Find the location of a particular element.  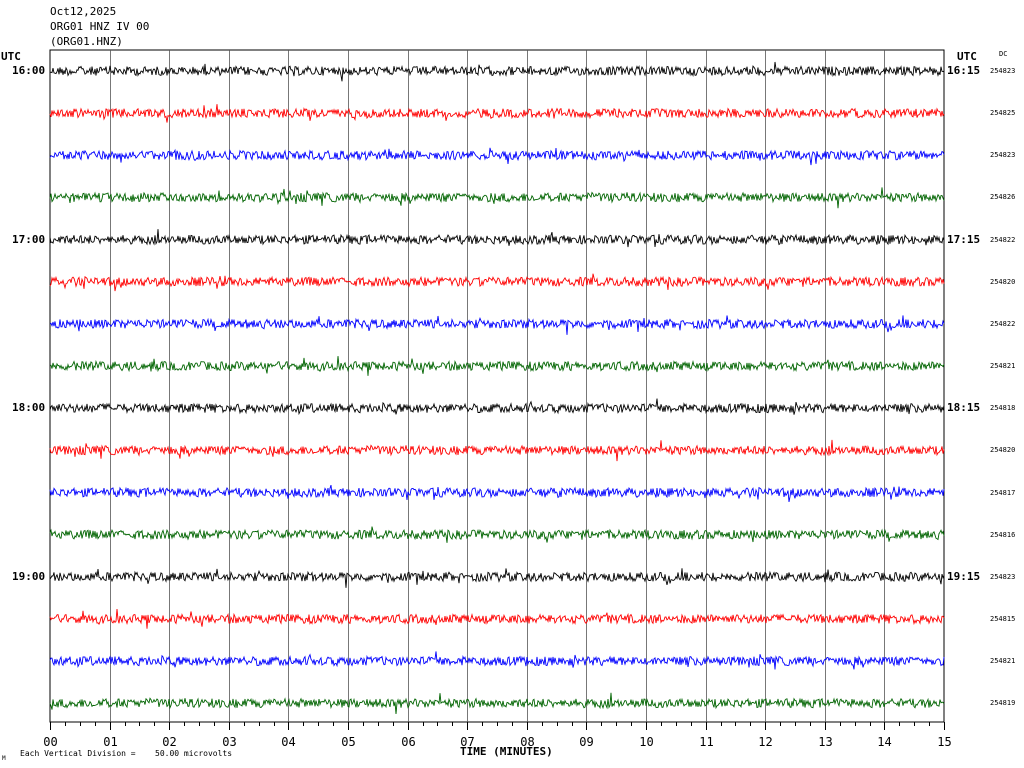

x-tick-label: 04 is located at coordinates (288, 742).